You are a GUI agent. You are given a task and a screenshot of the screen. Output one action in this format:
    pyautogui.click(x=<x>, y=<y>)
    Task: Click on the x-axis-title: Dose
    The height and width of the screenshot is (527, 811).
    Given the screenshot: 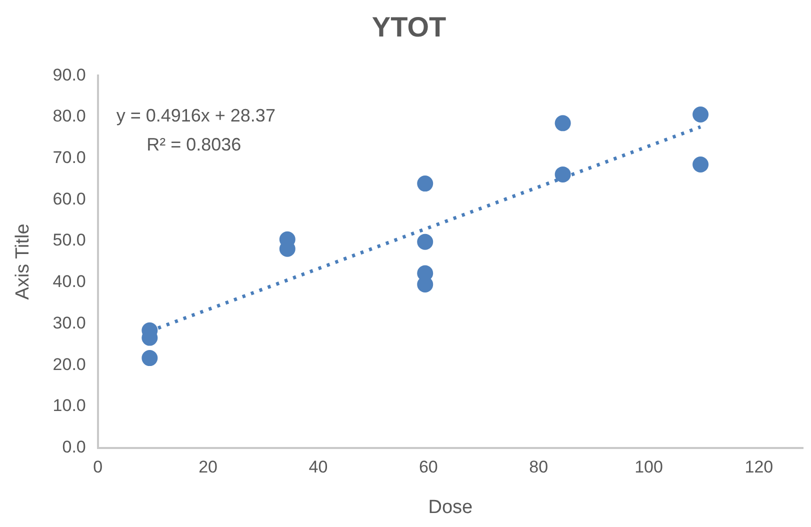 What is the action you would take?
    pyautogui.click(x=450, y=507)
    